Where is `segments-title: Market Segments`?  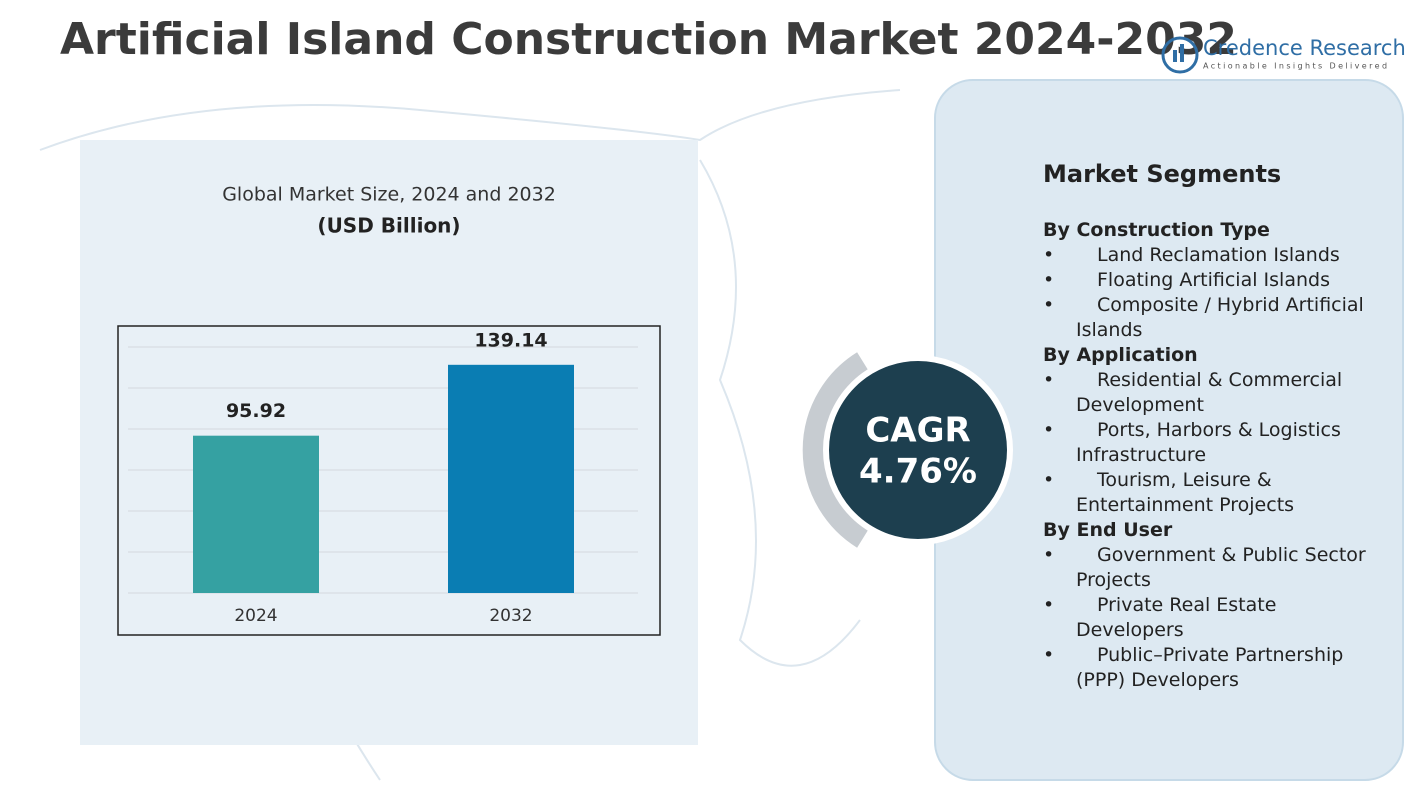
segments-title: Market Segments is located at coordinates (1162, 174).